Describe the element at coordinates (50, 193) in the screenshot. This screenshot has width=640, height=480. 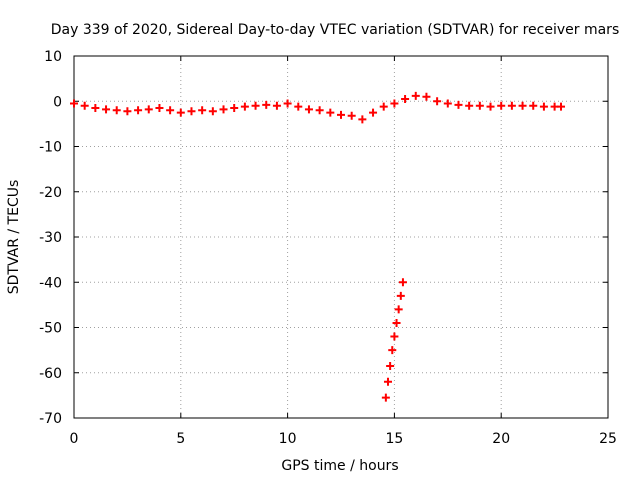
I see `y-tick-label: -20` at that location.